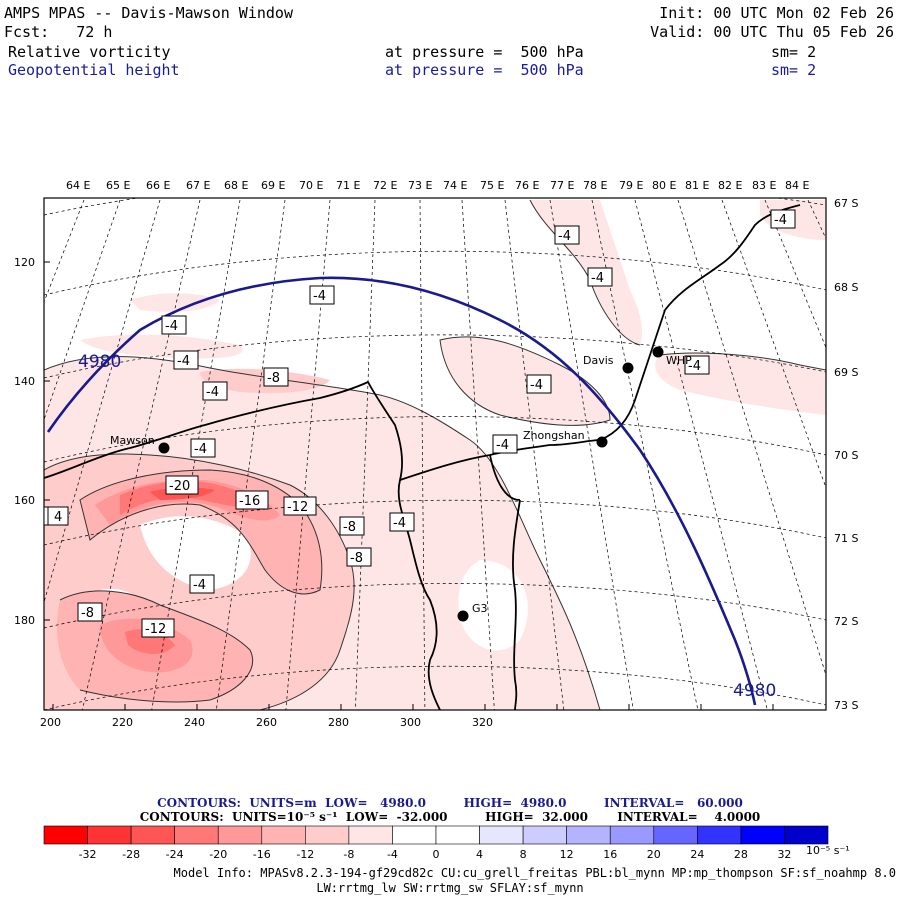 The width and height of the screenshot is (900, 900). What do you see at coordinates (266, 722) in the screenshot?
I see `x-tick-labels: 200 220 240 260 280 300 320` at bounding box center [266, 722].